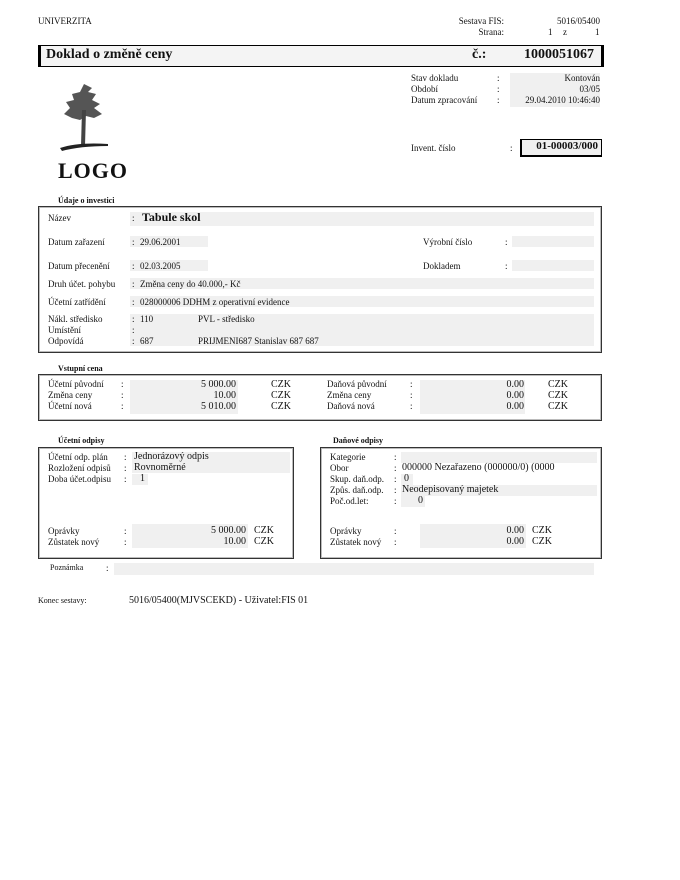  What do you see at coordinates (218, 384) in the screenshot?
I see `vstupni-left-value: 5 000.00` at bounding box center [218, 384].